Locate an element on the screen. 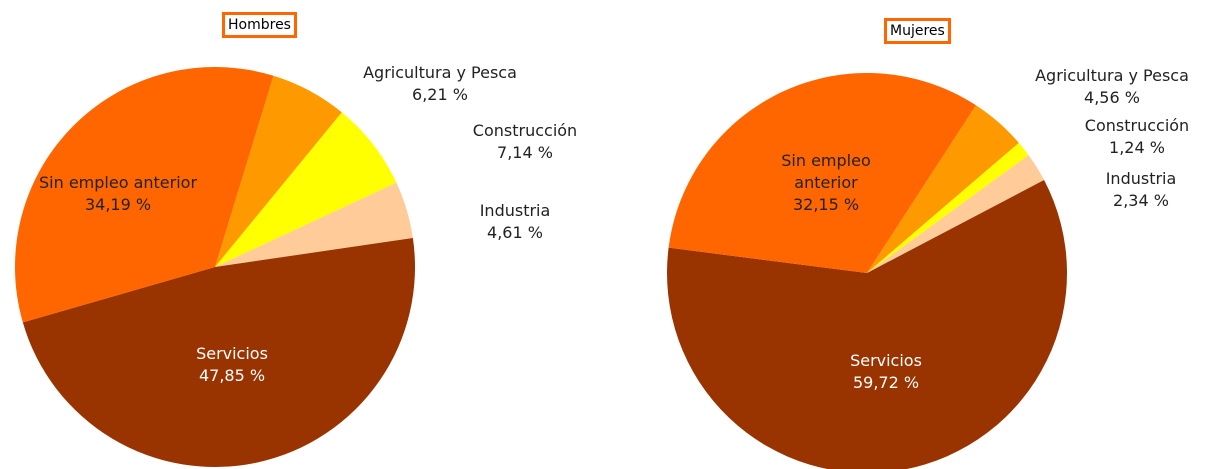  slice-label: Servicios 59,72 % is located at coordinates (886, 372).